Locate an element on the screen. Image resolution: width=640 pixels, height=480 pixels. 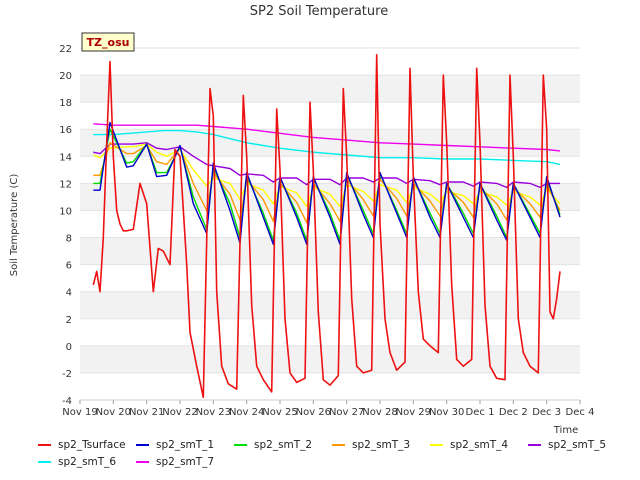
legend-item: sp2_smT_1 is located at coordinates (185, 445).